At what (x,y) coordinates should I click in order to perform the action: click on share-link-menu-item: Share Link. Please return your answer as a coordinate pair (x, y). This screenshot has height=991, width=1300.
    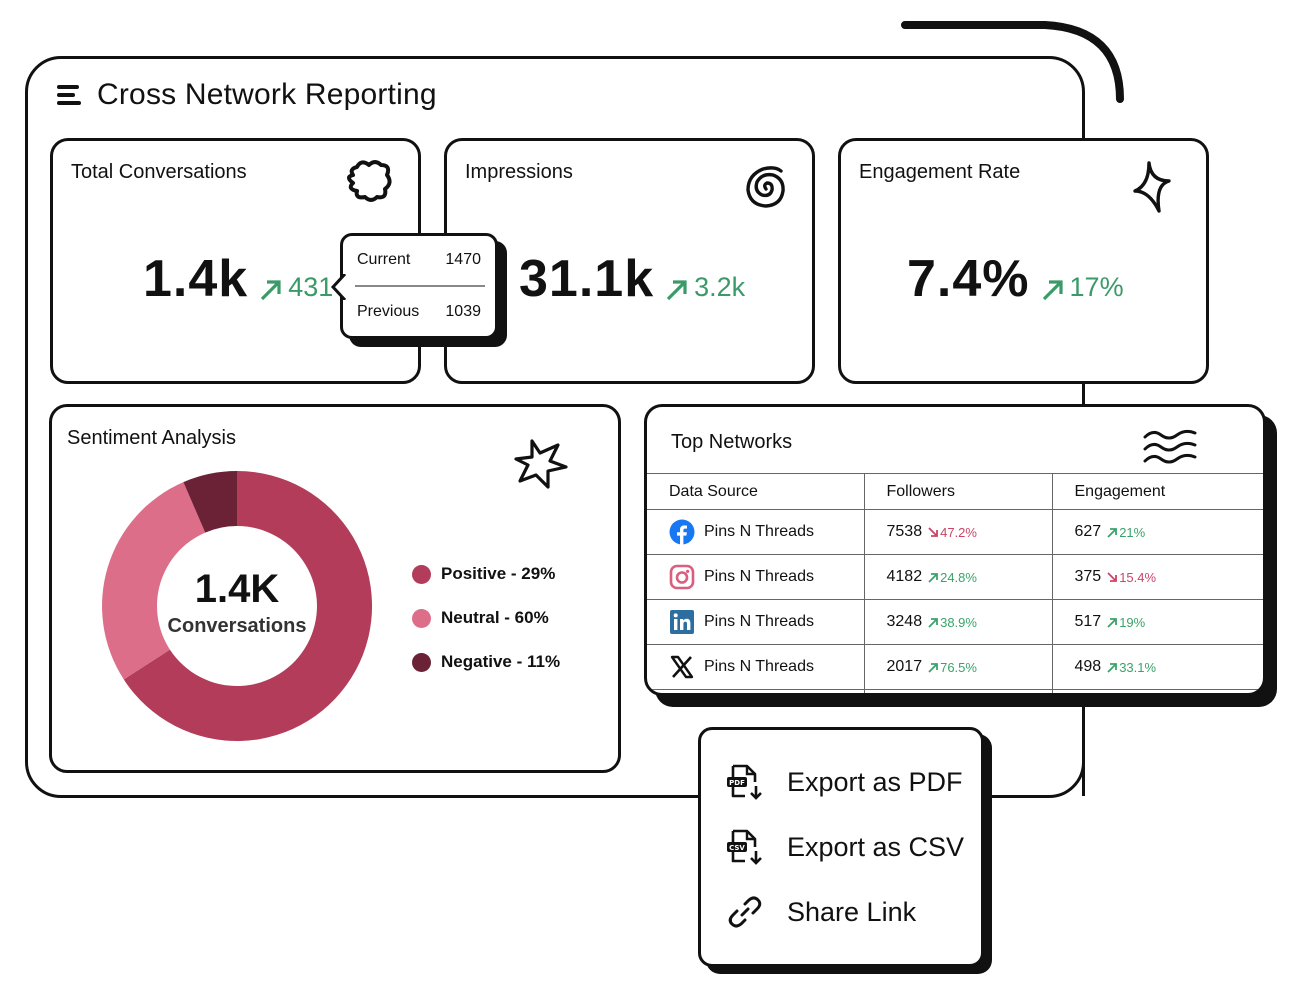
    Looking at the image, I should click on (820, 912).